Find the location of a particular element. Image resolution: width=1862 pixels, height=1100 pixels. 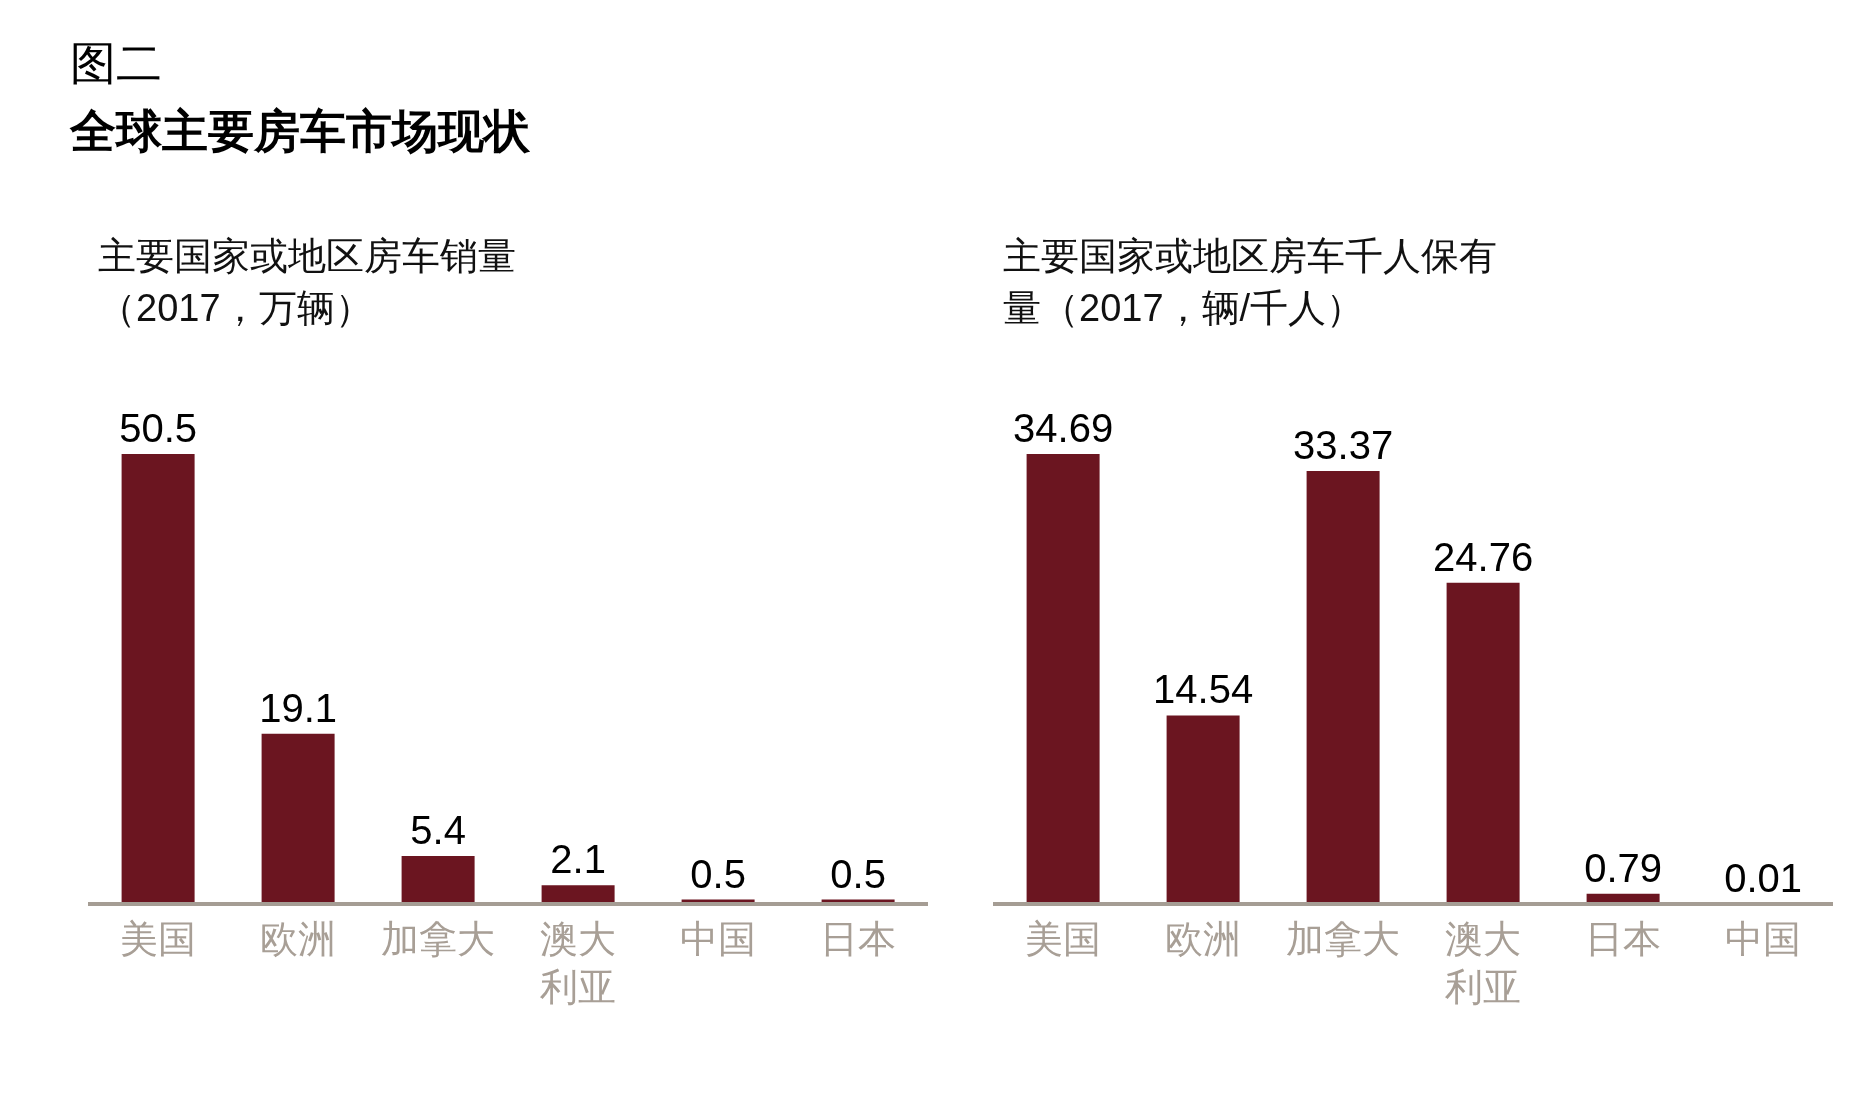

data-label: 5.4 is located at coordinates (438, 829).